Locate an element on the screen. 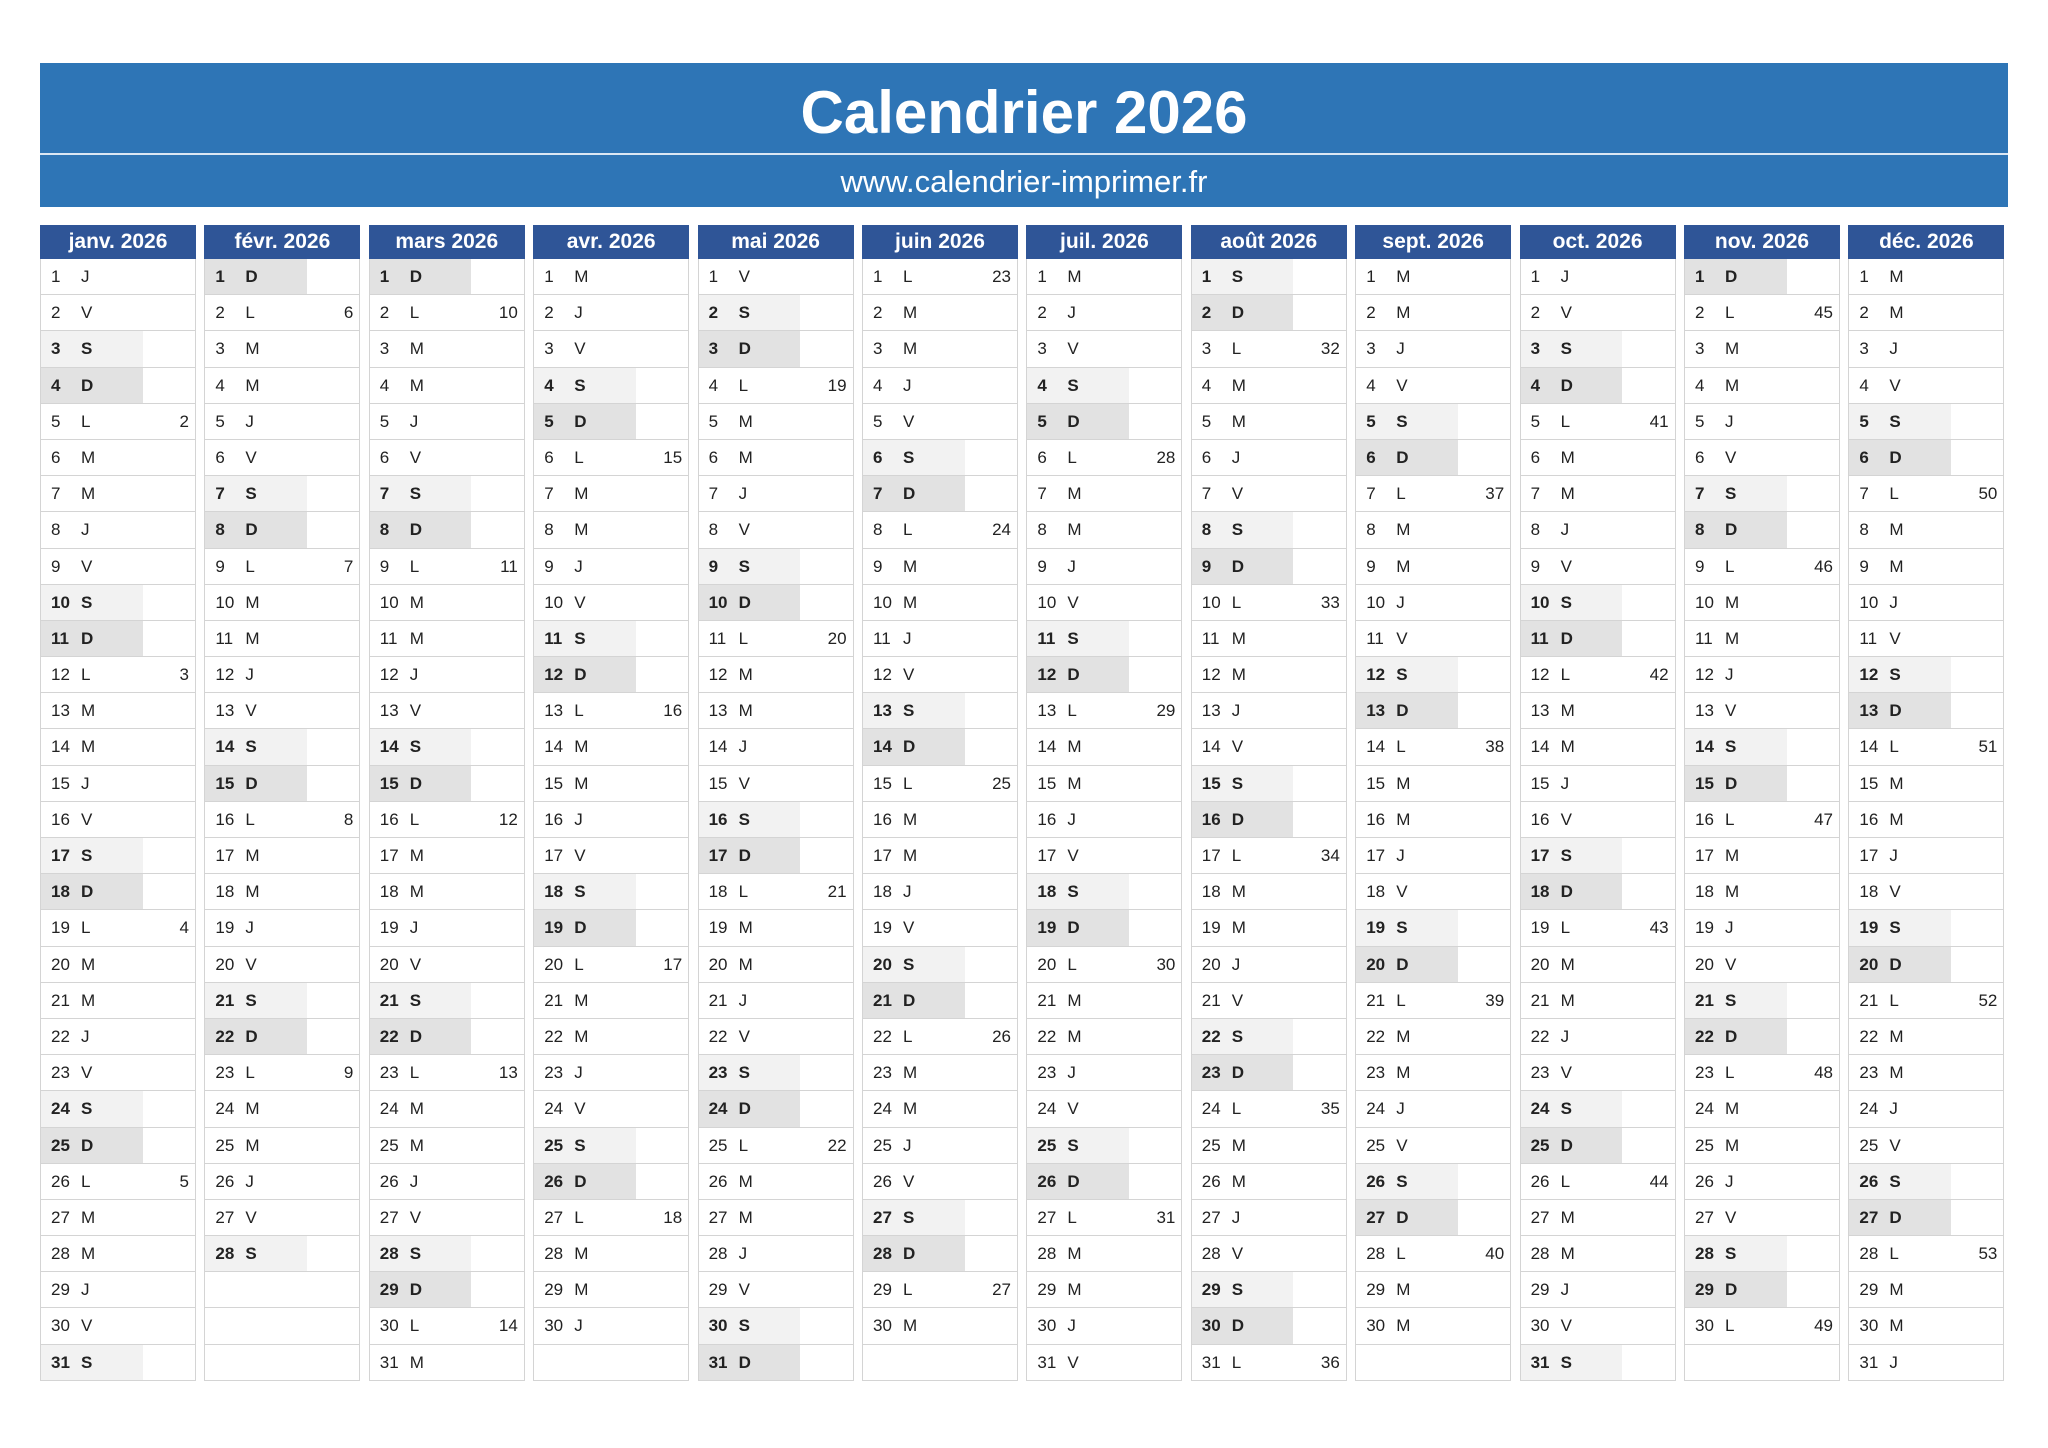 The image size is (2048, 1448). day-row: 25 V is located at coordinates (1433, 1145).